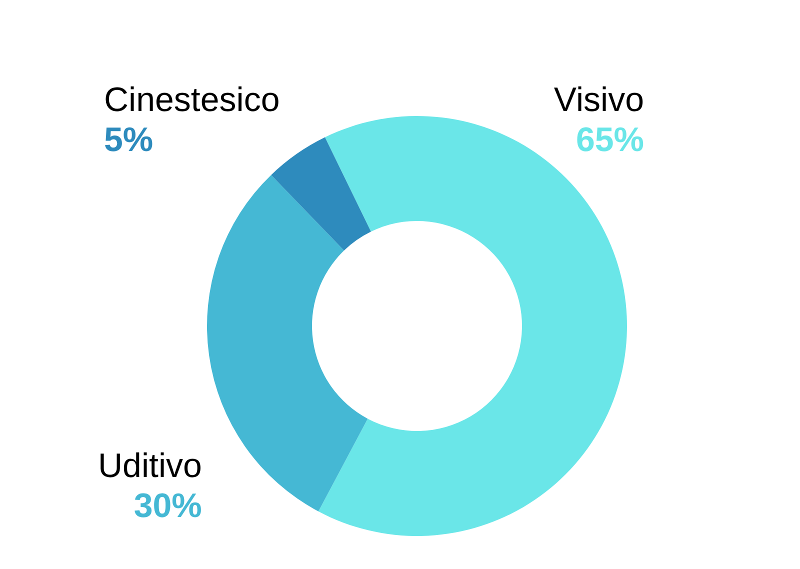 The image size is (800, 569). What do you see at coordinates (599, 100) in the screenshot?
I see `slice-label: Visivo` at bounding box center [599, 100].